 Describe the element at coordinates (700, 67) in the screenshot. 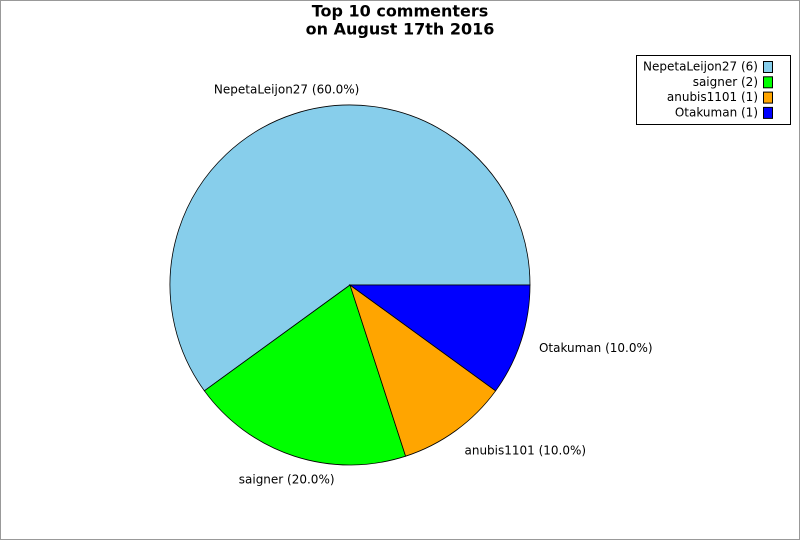

I see `legend-label: NepetaLeijon27 (6)` at that location.